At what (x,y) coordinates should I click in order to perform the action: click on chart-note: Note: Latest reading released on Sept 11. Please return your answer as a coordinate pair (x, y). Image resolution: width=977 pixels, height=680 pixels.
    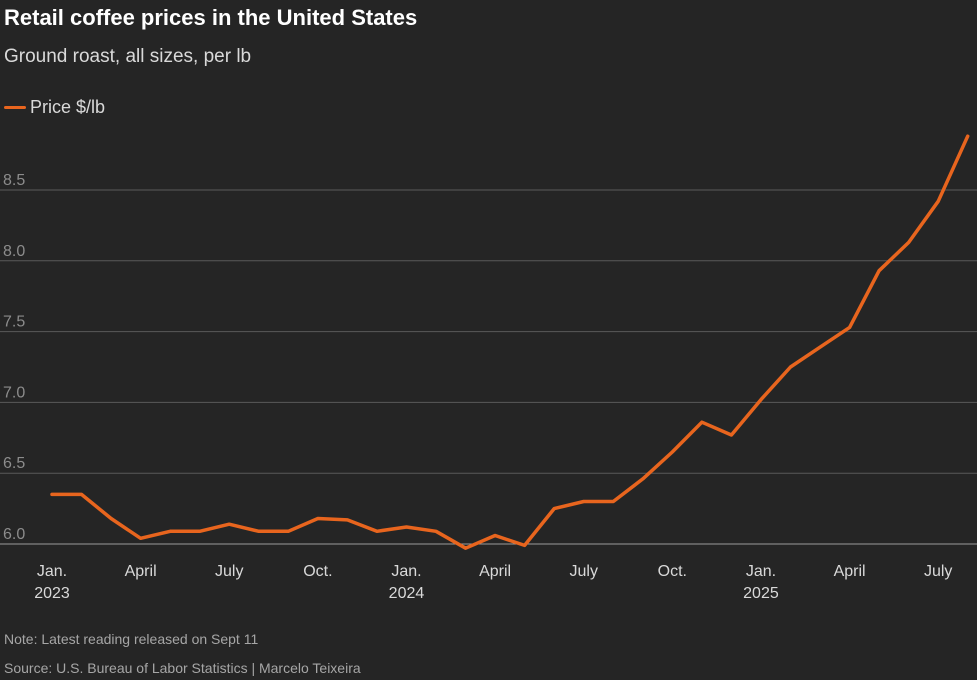
    Looking at the image, I should click on (131, 639).